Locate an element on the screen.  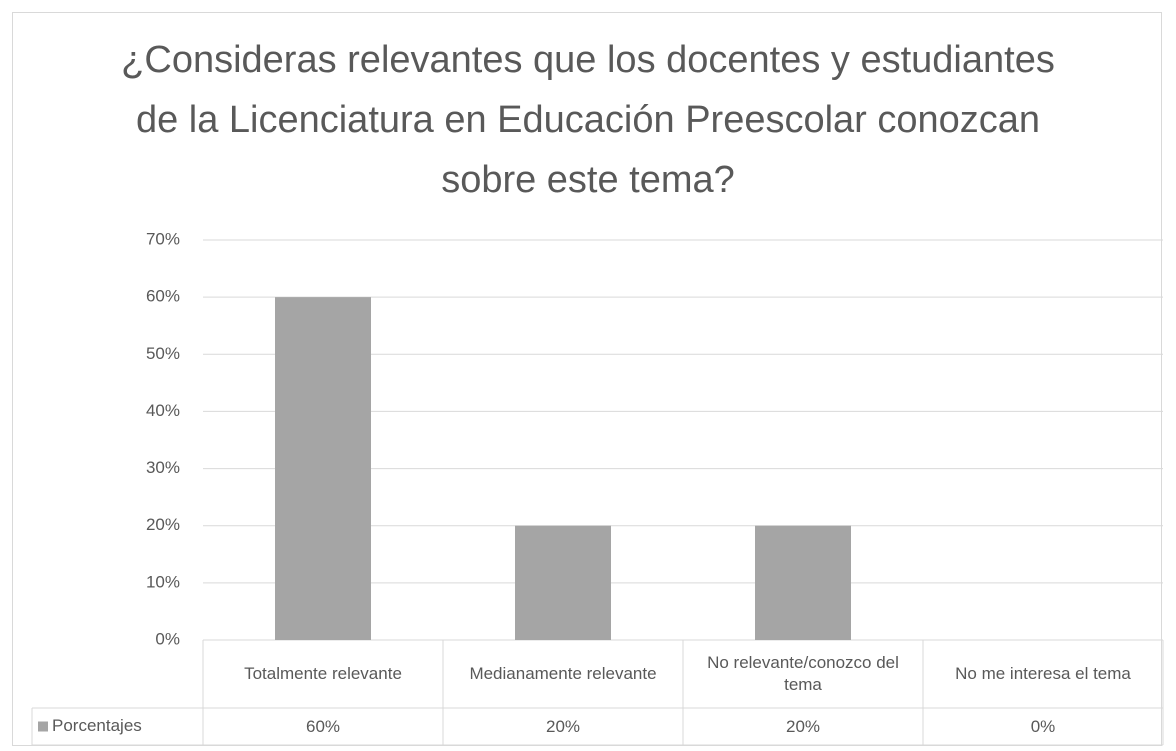
y-tick-label: 60% is located at coordinates (163, 296).